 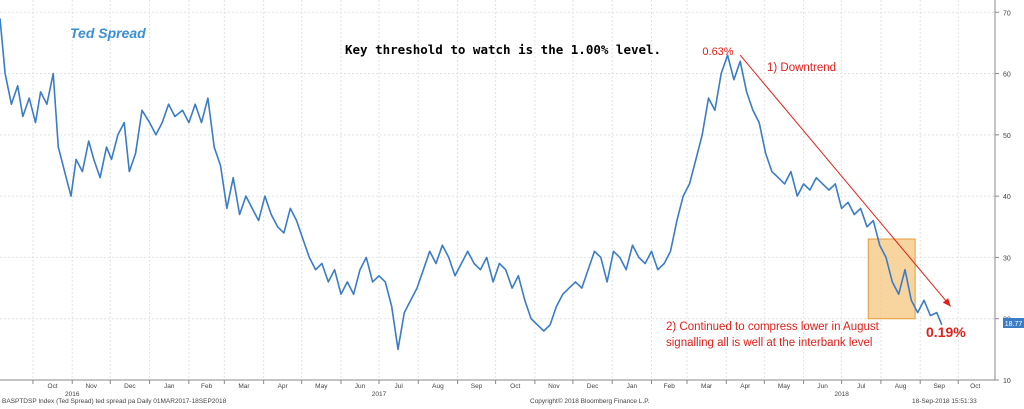 I want to click on downtrend-arrow-line, so click(x=845, y=180).